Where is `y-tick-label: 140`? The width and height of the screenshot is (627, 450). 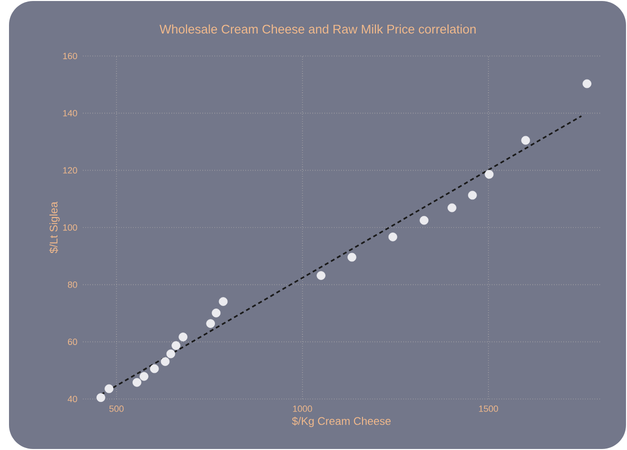
y-tick-label: 140 is located at coordinates (70, 113).